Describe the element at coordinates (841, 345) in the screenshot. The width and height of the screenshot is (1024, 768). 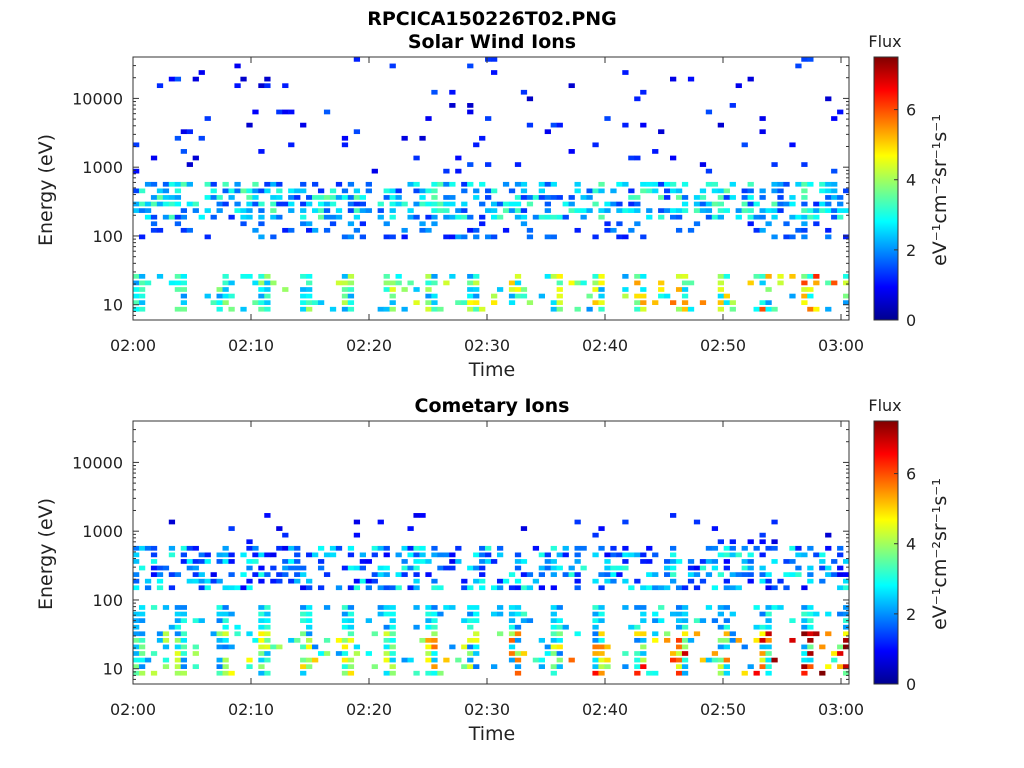
I see `x-tick-label: 03:00` at that location.